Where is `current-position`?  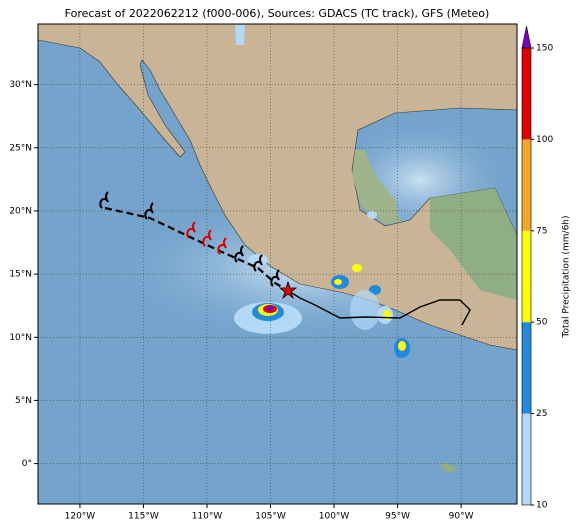
current-position is located at coordinates (288, 290).